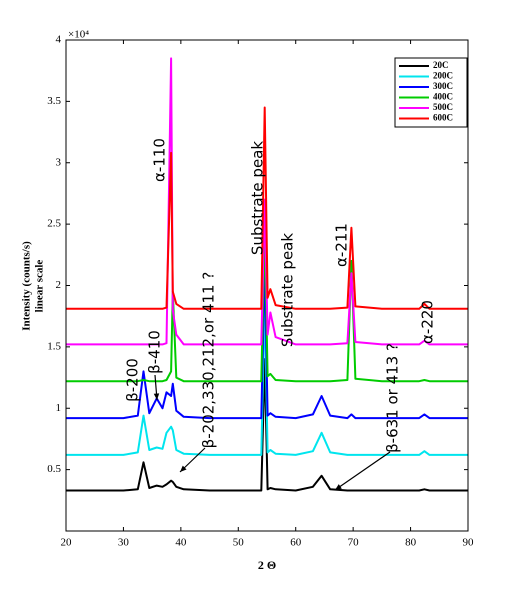  What do you see at coordinates (296, 543) in the screenshot?
I see `x-tick-label: 60` at bounding box center [296, 543].